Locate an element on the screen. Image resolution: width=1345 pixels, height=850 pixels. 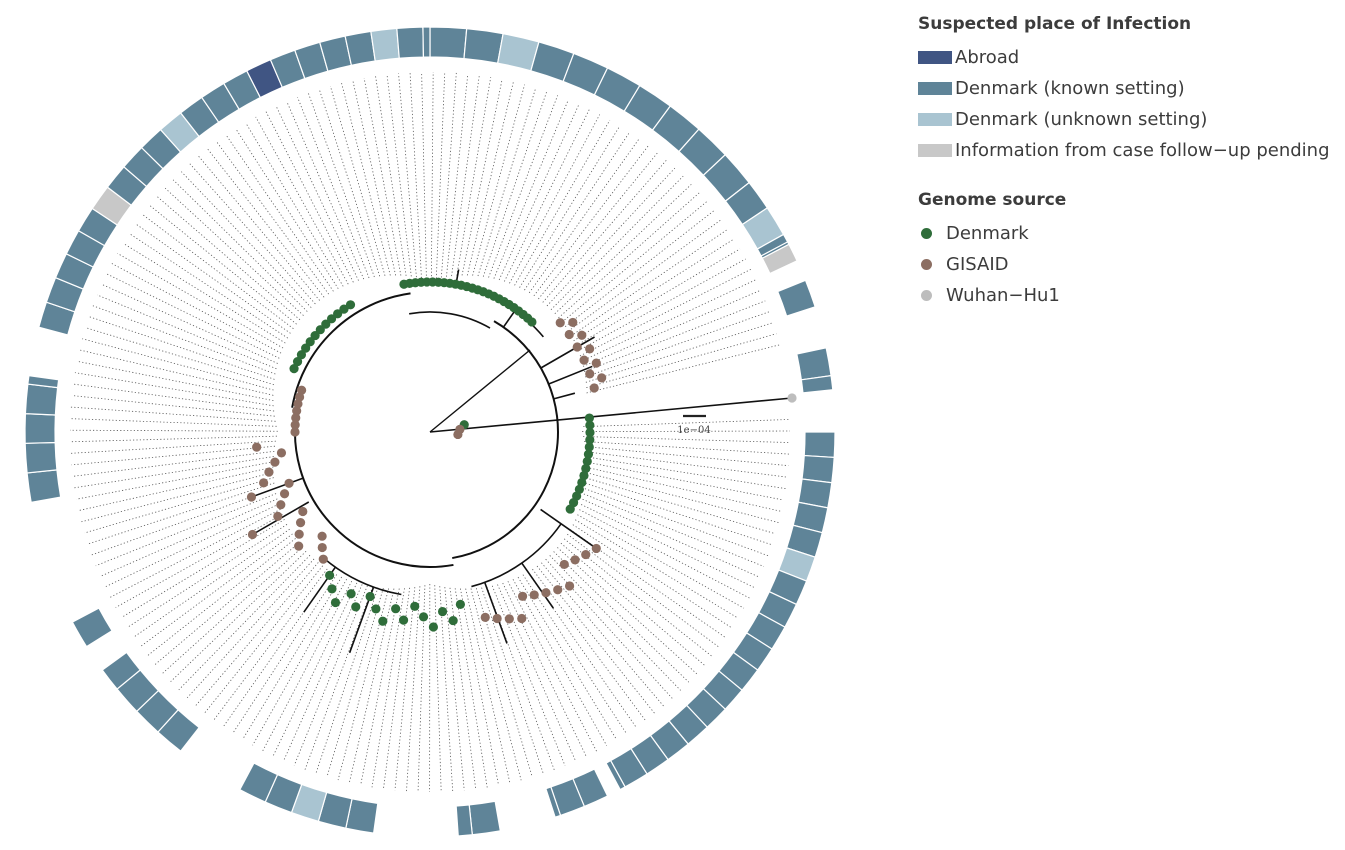
legend-item-abroad: Abroad is located at coordinates (1128, 57).